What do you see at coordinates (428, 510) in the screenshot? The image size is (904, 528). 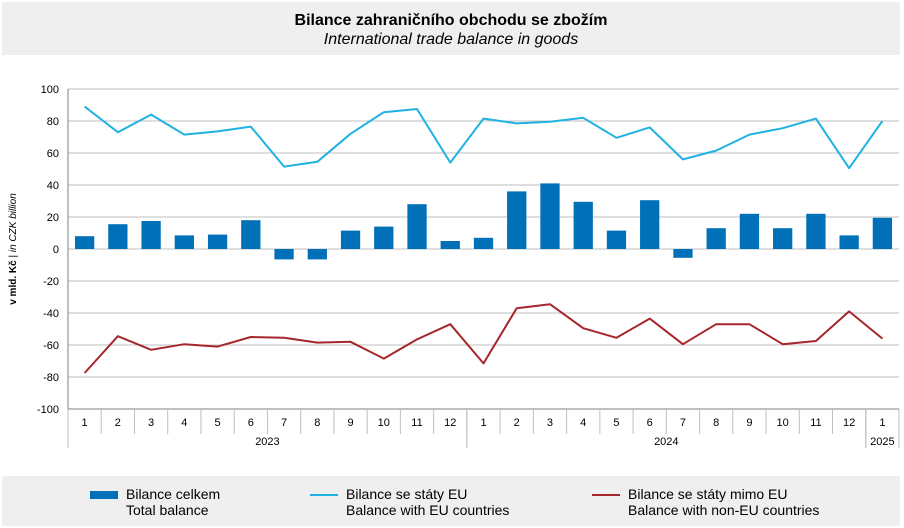 I see `legend-label-eu-en: Balance with EU countries` at bounding box center [428, 510].